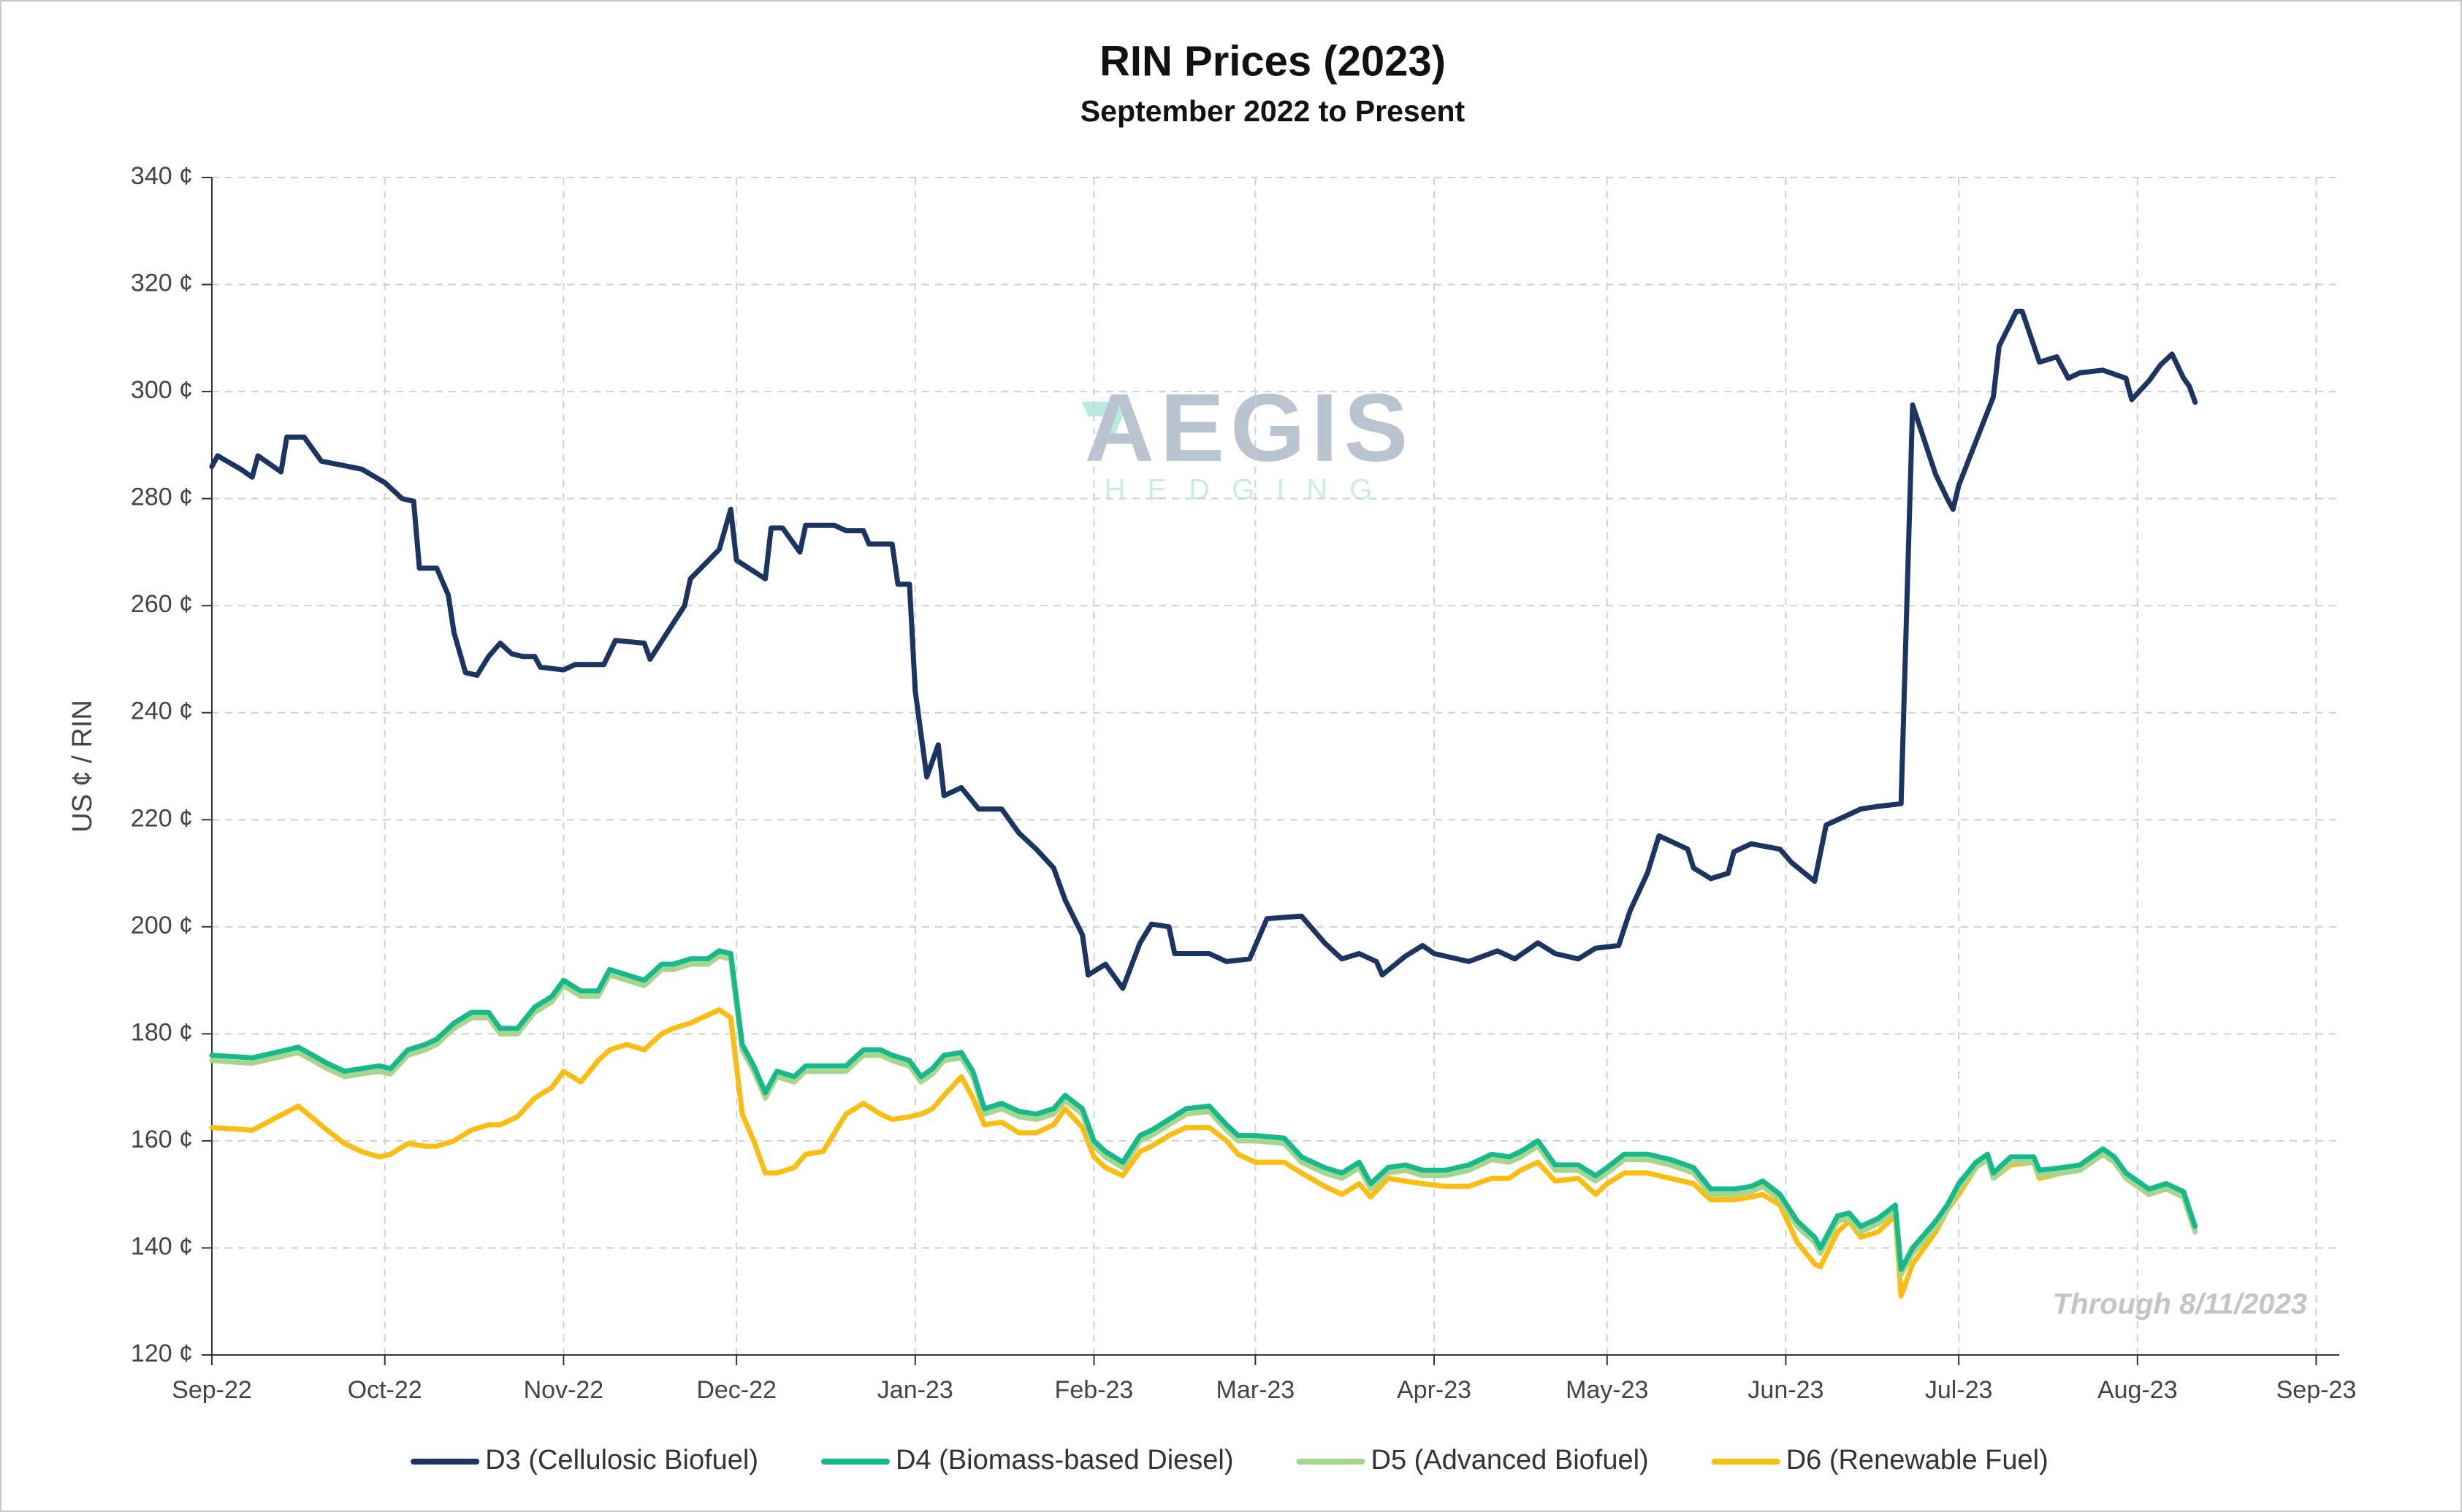 Image resolution: width=2462 pixels, height=1512 pixels. Describe the element at coordinates (162, 711) in the screenshot. I see `y-tick-label: 240 ¢` at that location.